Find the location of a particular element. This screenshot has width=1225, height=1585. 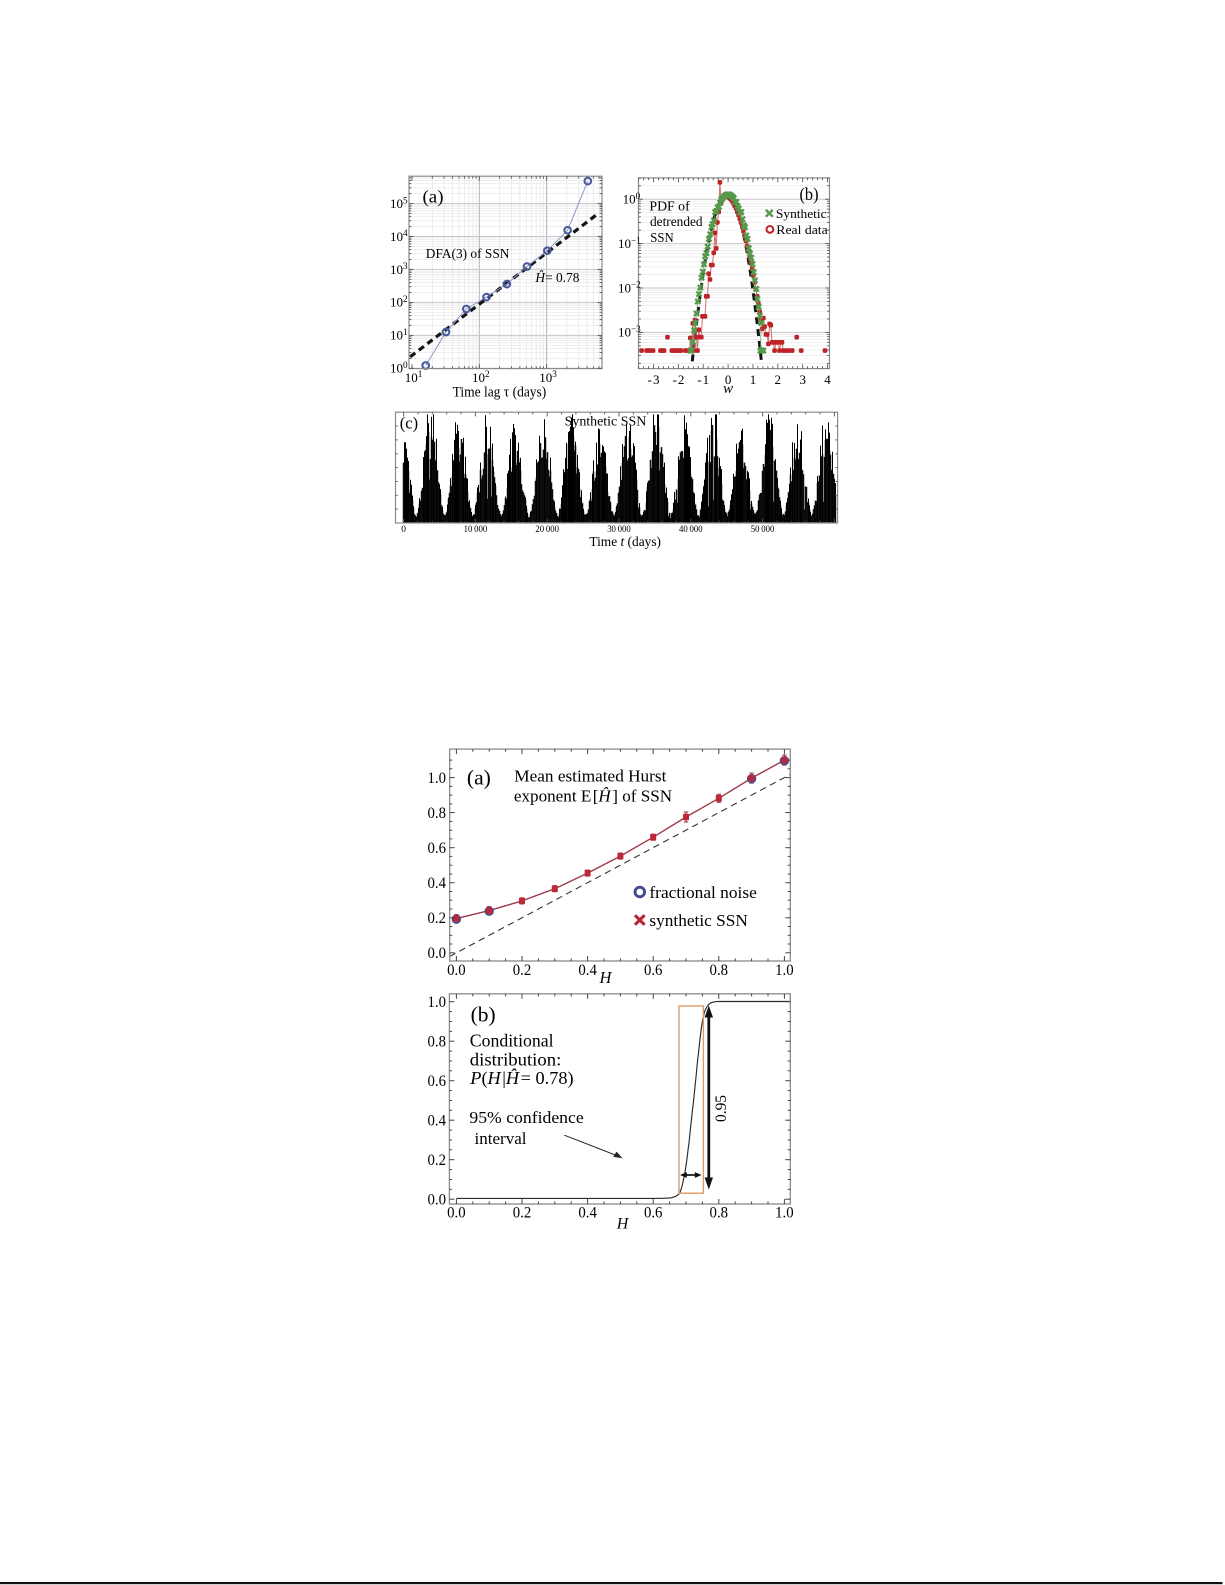

svg-text: Conditional is located at coordinates (512, 1041).